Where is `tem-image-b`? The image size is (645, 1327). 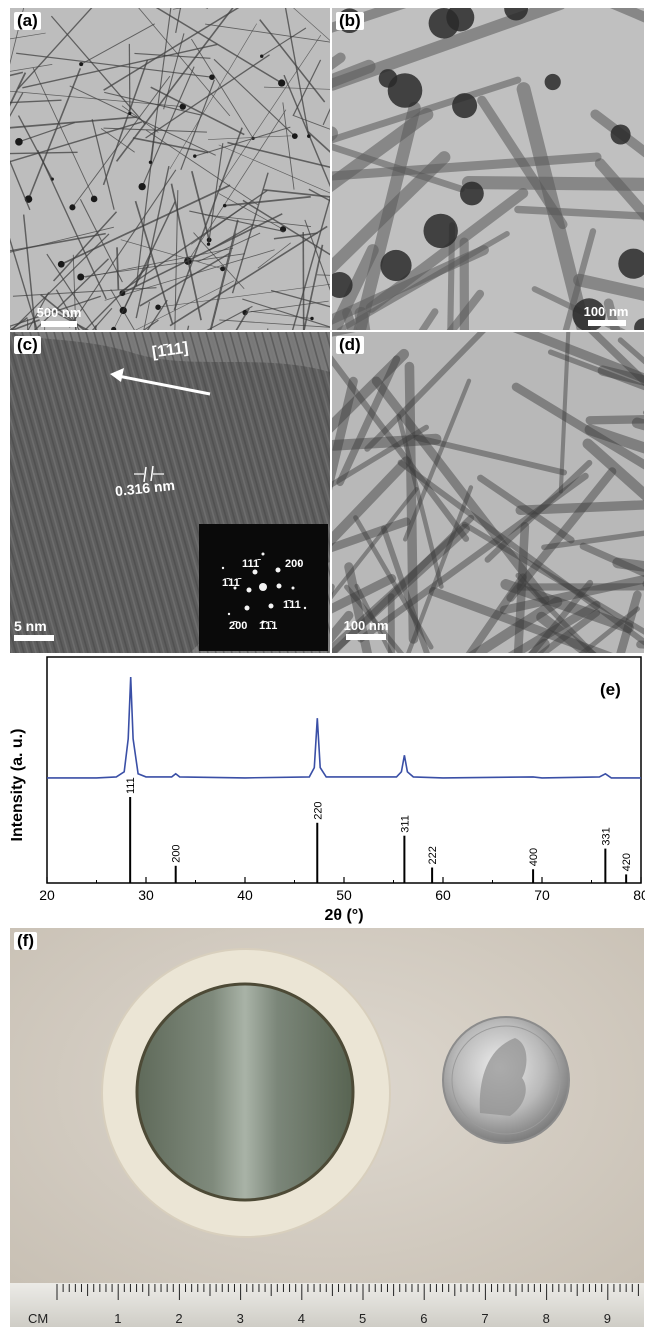
tem-image-b is located at coordinates (488, 169).